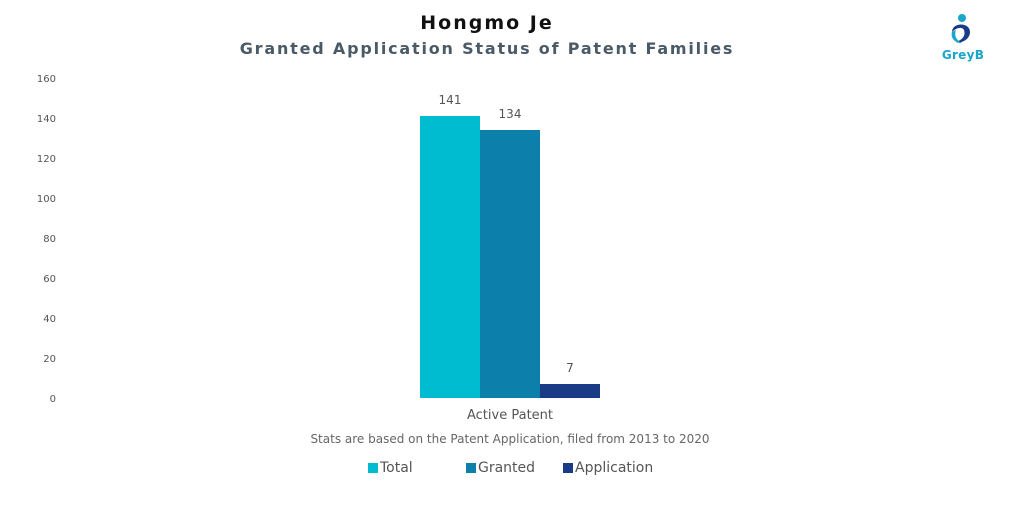 Image resolution: width=1024 pixels, height=519 pixels. What do you see at coordinates (49, 359) in the screenshot?
I see `y-tick-label: 20` at bounding box center [49, 359].